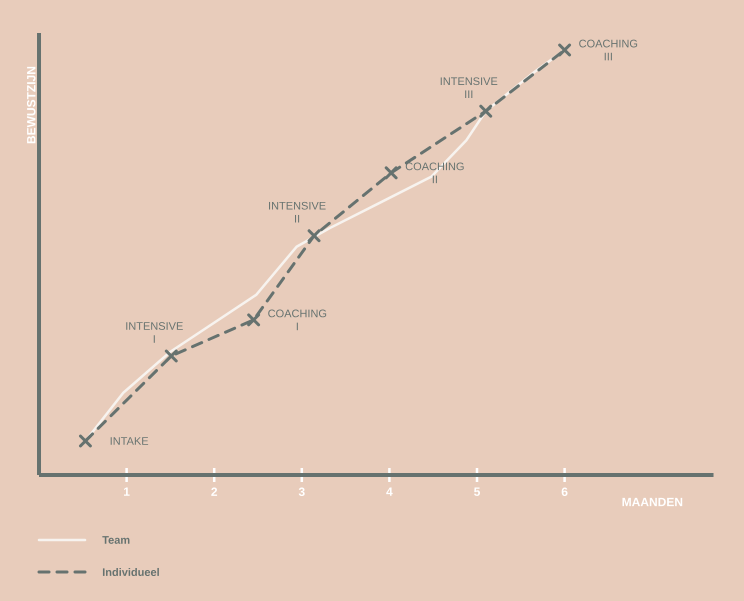 Image resolution: width=744 pixels, height=601 pixels. What do you see at coordinates (389, 492) in the screenshot?
I see `x-tick-label: 4` at bounding box center [389, 492].